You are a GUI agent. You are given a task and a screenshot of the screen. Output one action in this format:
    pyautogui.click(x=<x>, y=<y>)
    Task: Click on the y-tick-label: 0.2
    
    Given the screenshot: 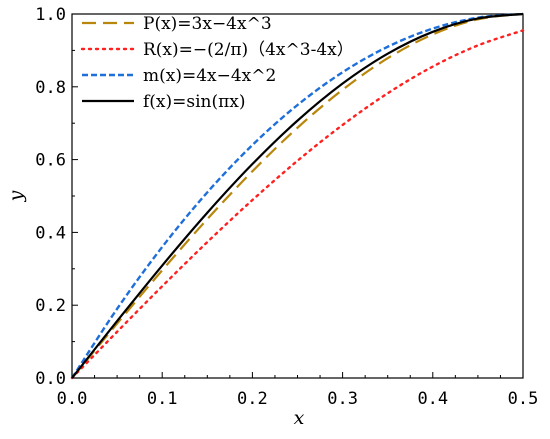 What is the action you would take?
    pyautogui.click(x=50, y=306)
    